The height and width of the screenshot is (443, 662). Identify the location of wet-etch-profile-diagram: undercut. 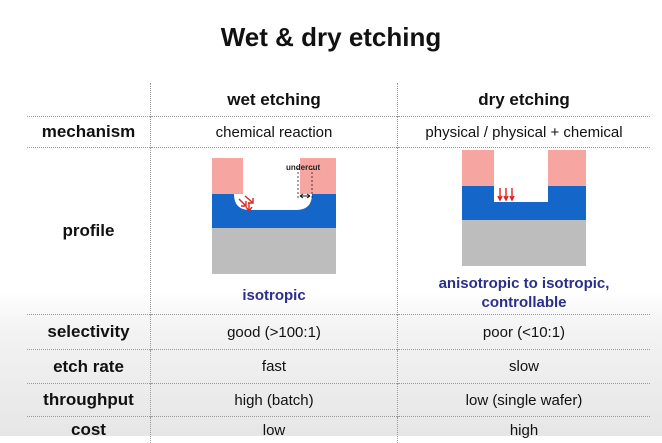
(274, 216).